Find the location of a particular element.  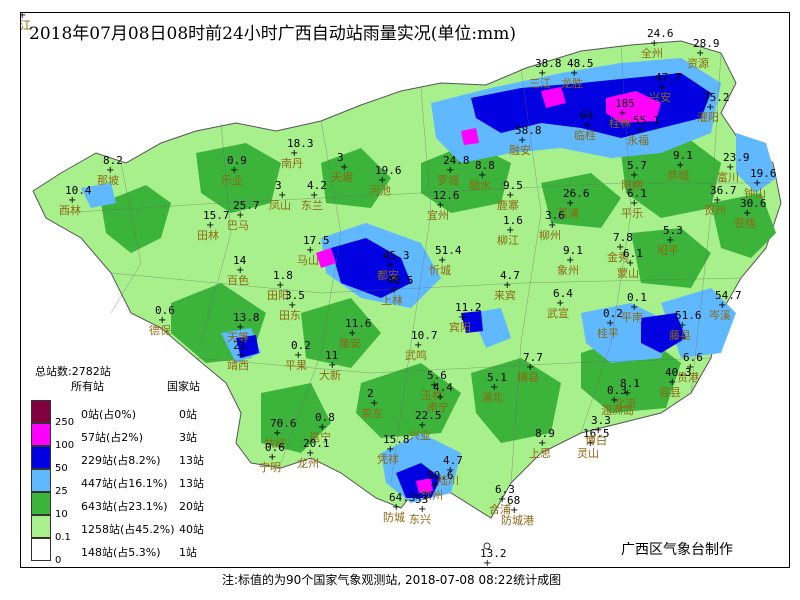

station-rainfall-value: 8.9 is located at coordinates (545, 433).